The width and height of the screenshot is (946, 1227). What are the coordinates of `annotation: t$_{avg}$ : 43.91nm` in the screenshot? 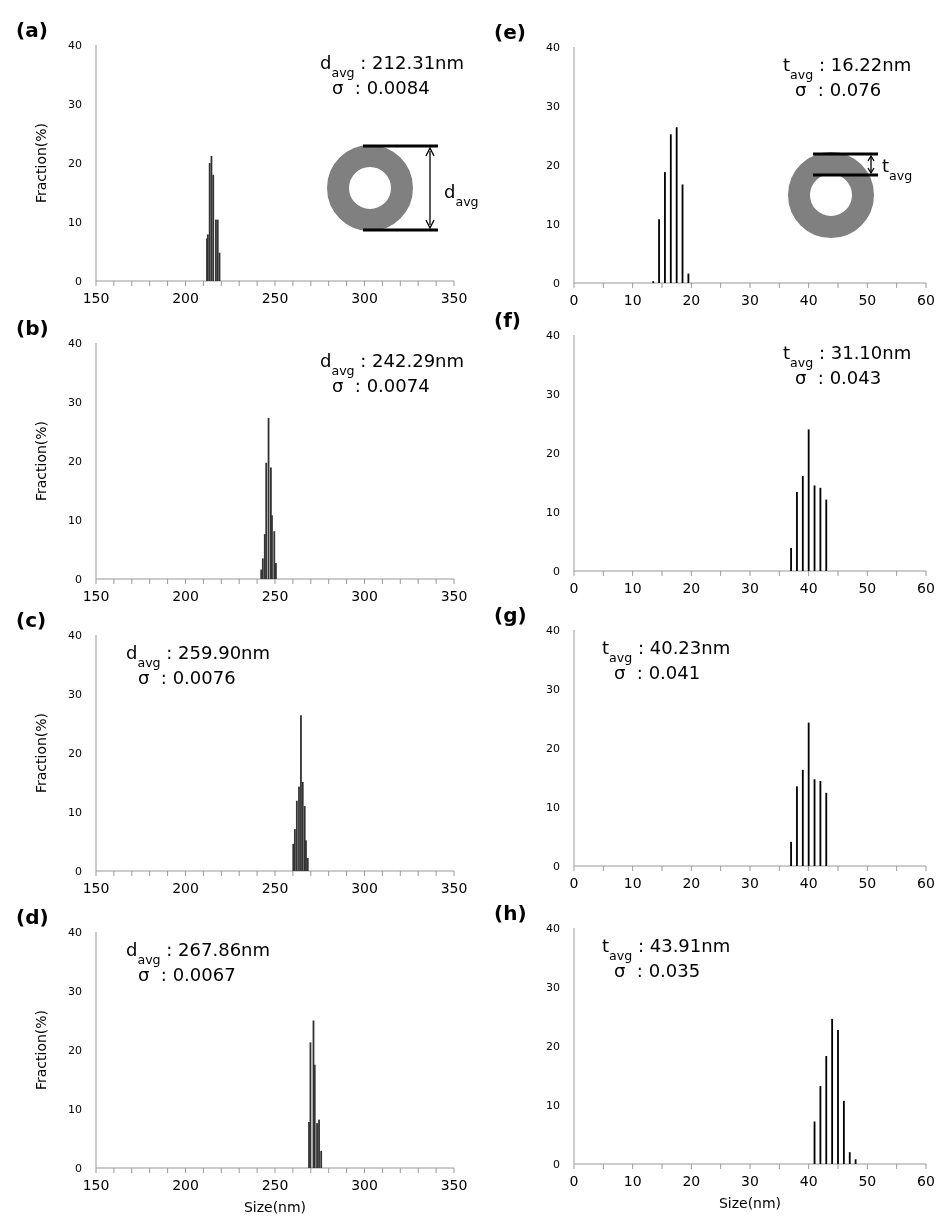 It's located at (666, 949).